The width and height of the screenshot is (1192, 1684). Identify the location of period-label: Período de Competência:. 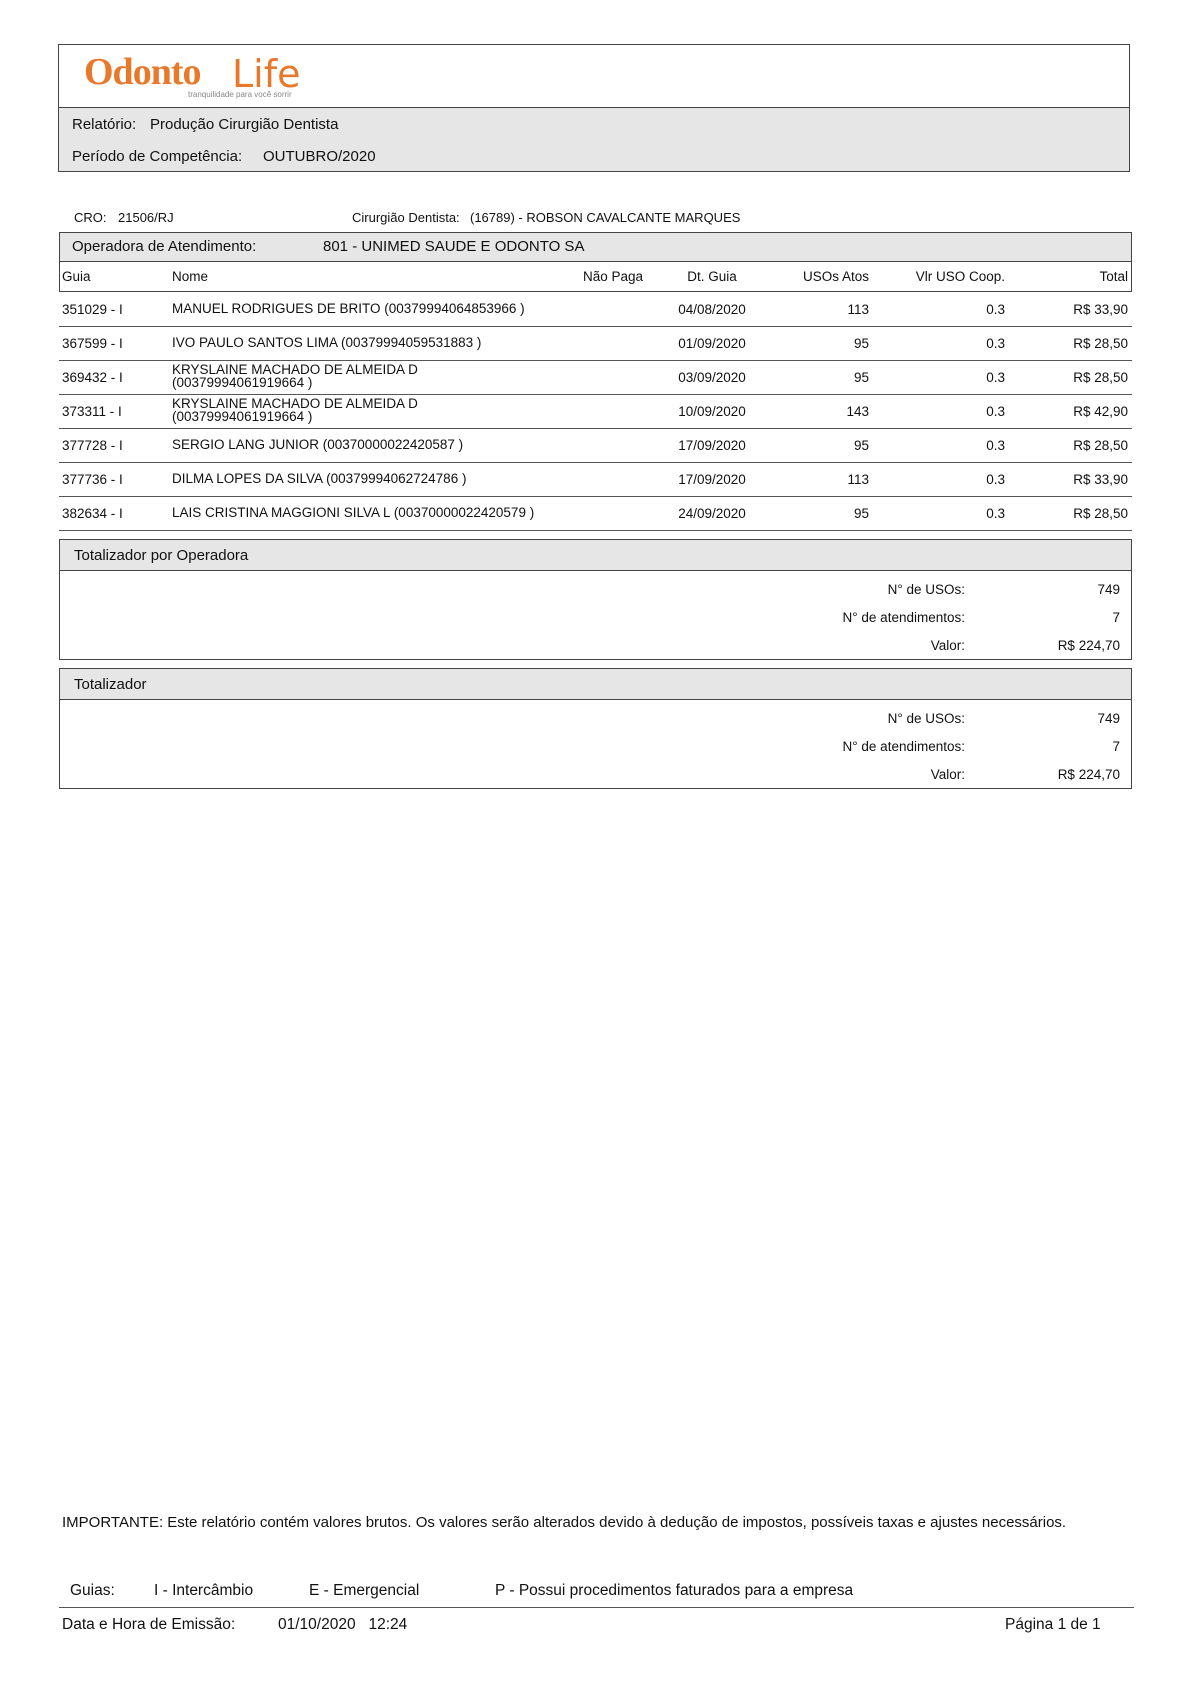
(157, 156).